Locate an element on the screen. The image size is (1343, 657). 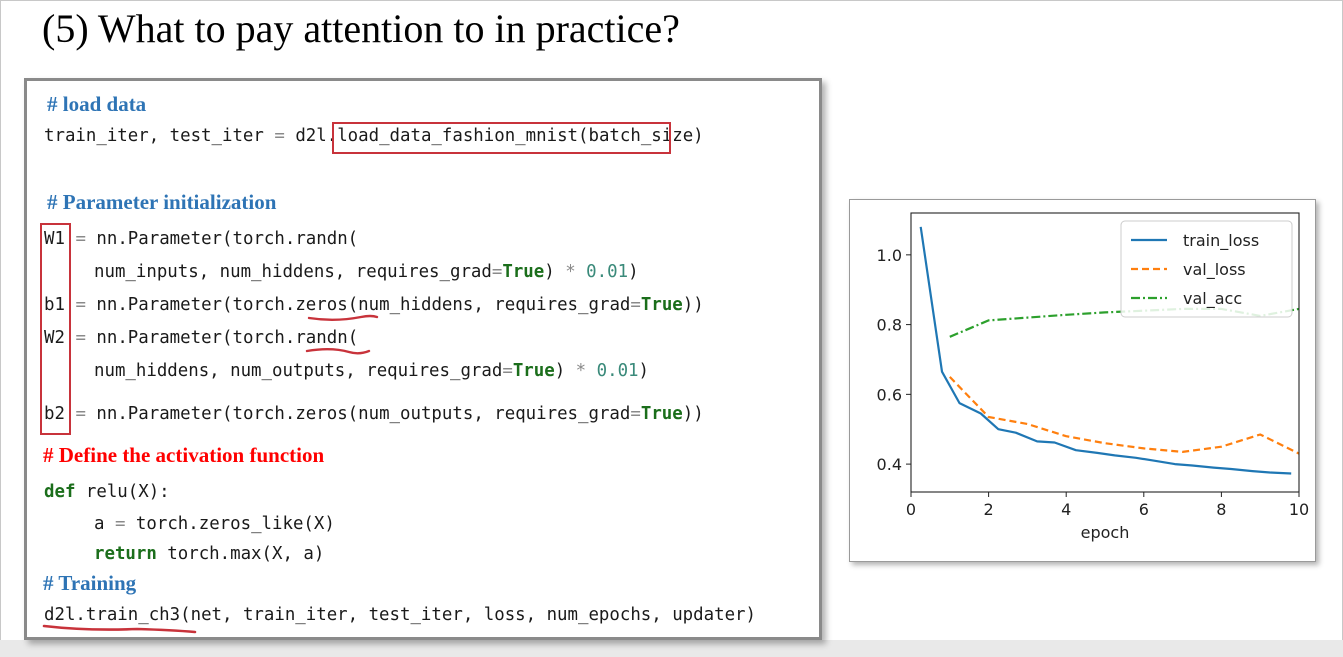
comment-activation: # Define the activation function is located at coordinates (184, 455).